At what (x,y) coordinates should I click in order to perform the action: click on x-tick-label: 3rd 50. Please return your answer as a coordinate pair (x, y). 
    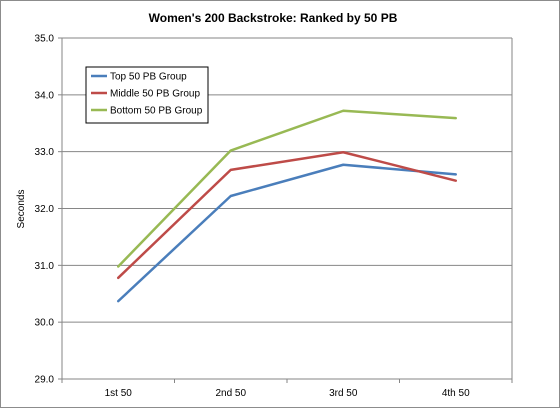
    Looking at the image, I should click on (343, 393).